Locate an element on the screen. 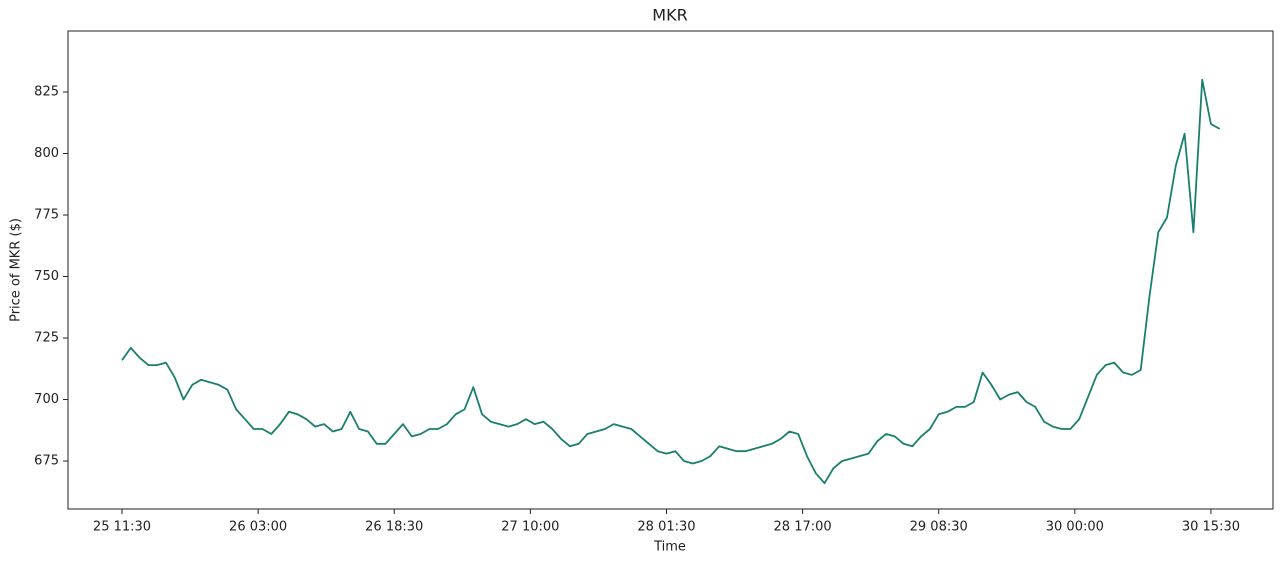  x-tick-label: 29 08:30 is located at coordinates (939, 527).